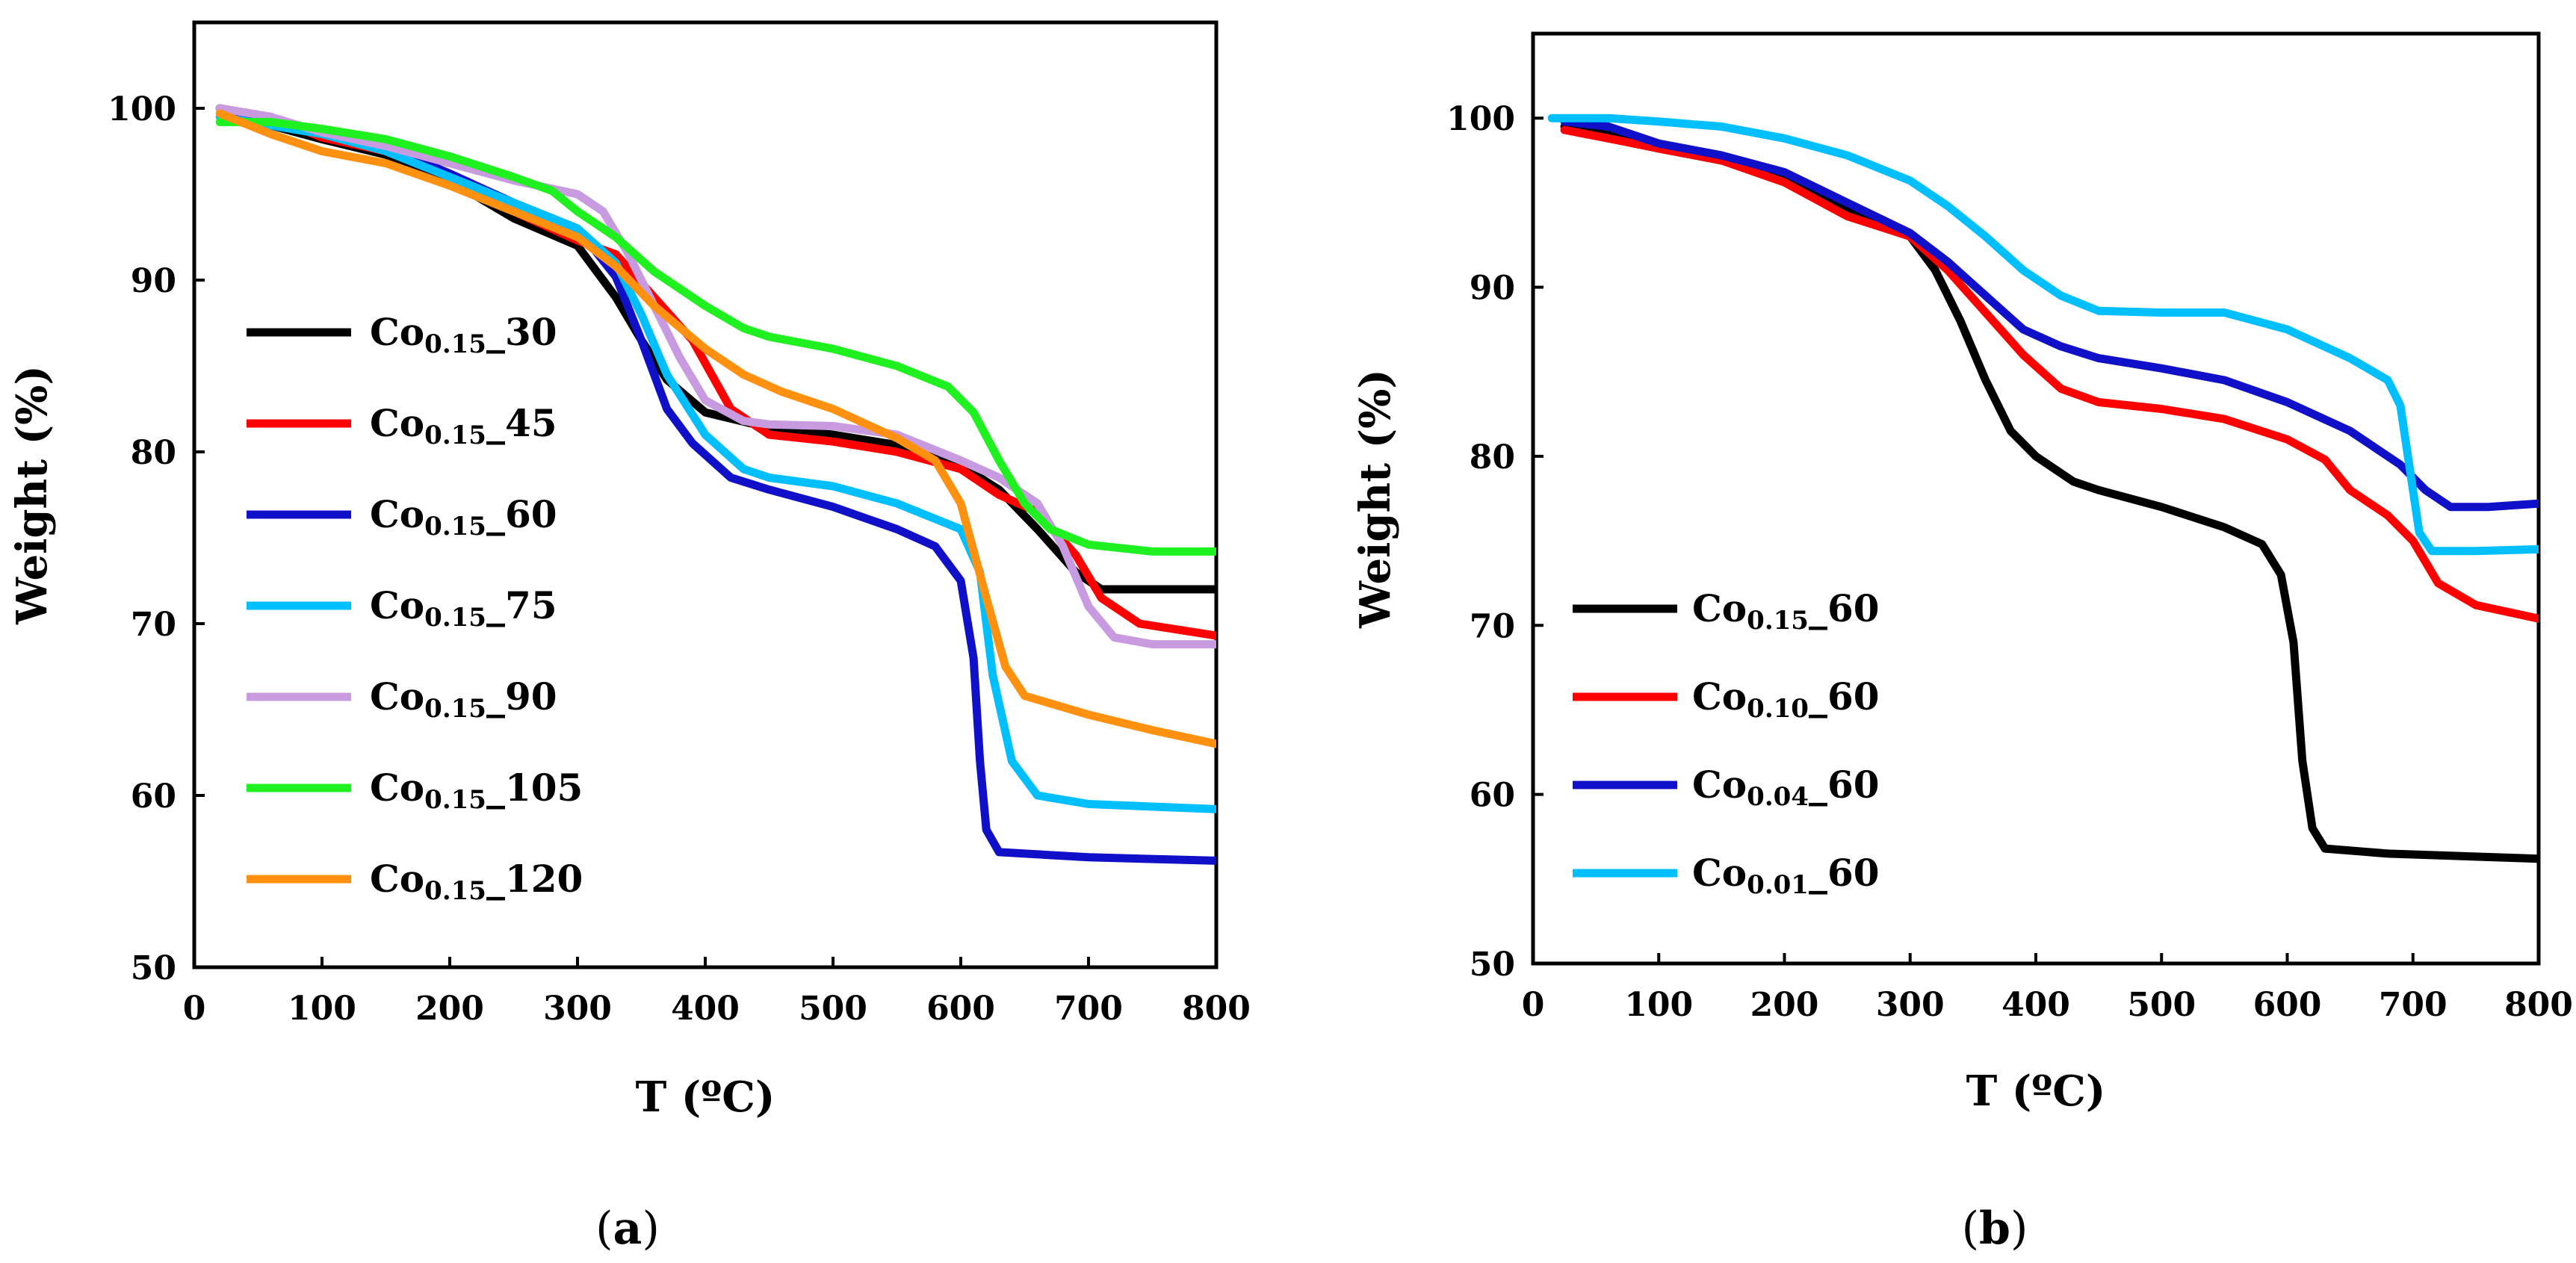  I want to click on legend-label: Co0.15_30, so click(463, 334).